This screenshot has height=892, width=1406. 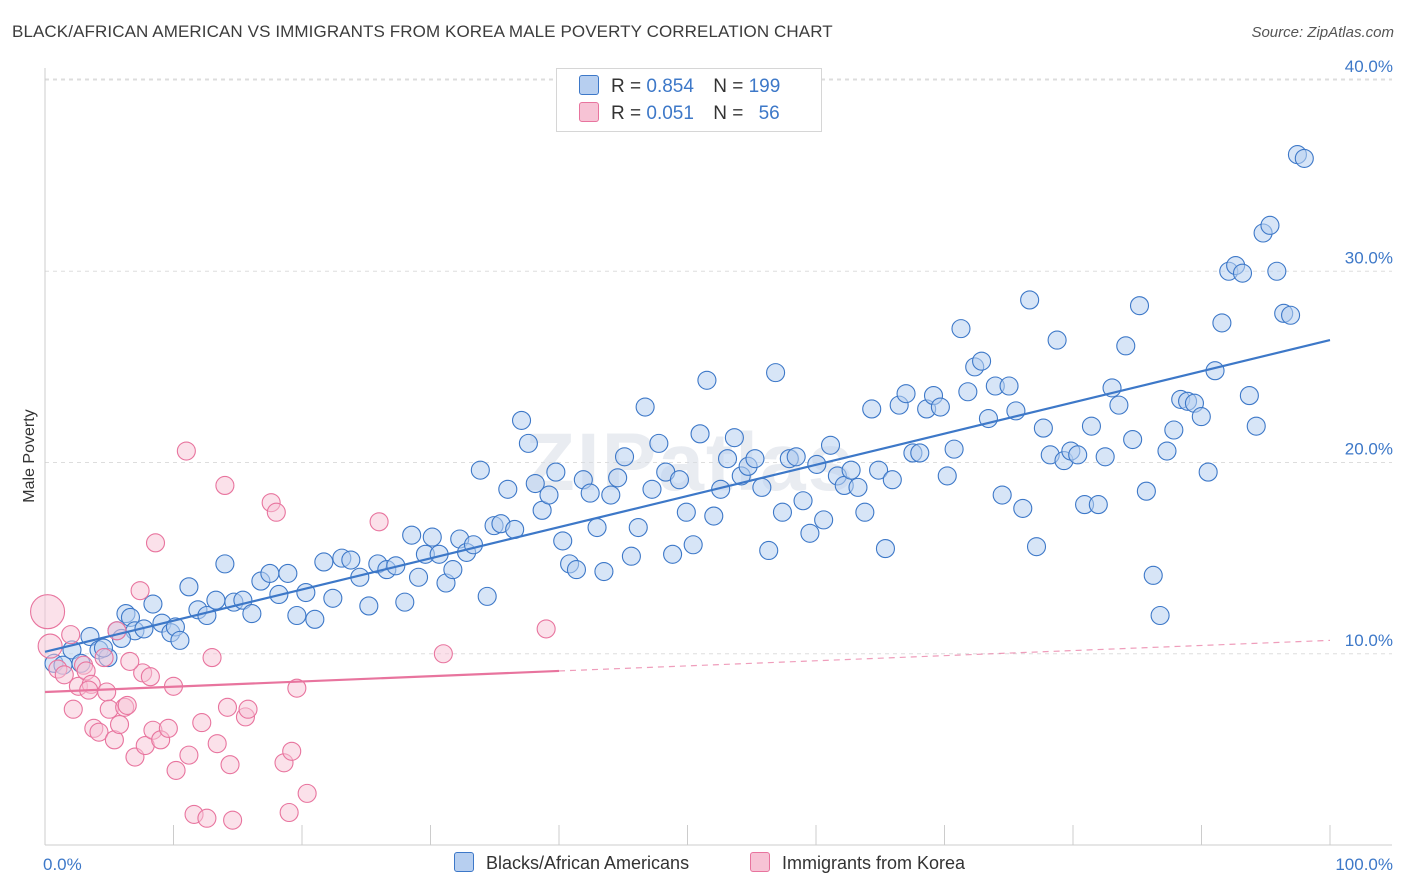 What do you see at coordinates (464, 862) in the screenshot?
I see `bottom-legend-swatch-blue` at bounding box center [464, 862].